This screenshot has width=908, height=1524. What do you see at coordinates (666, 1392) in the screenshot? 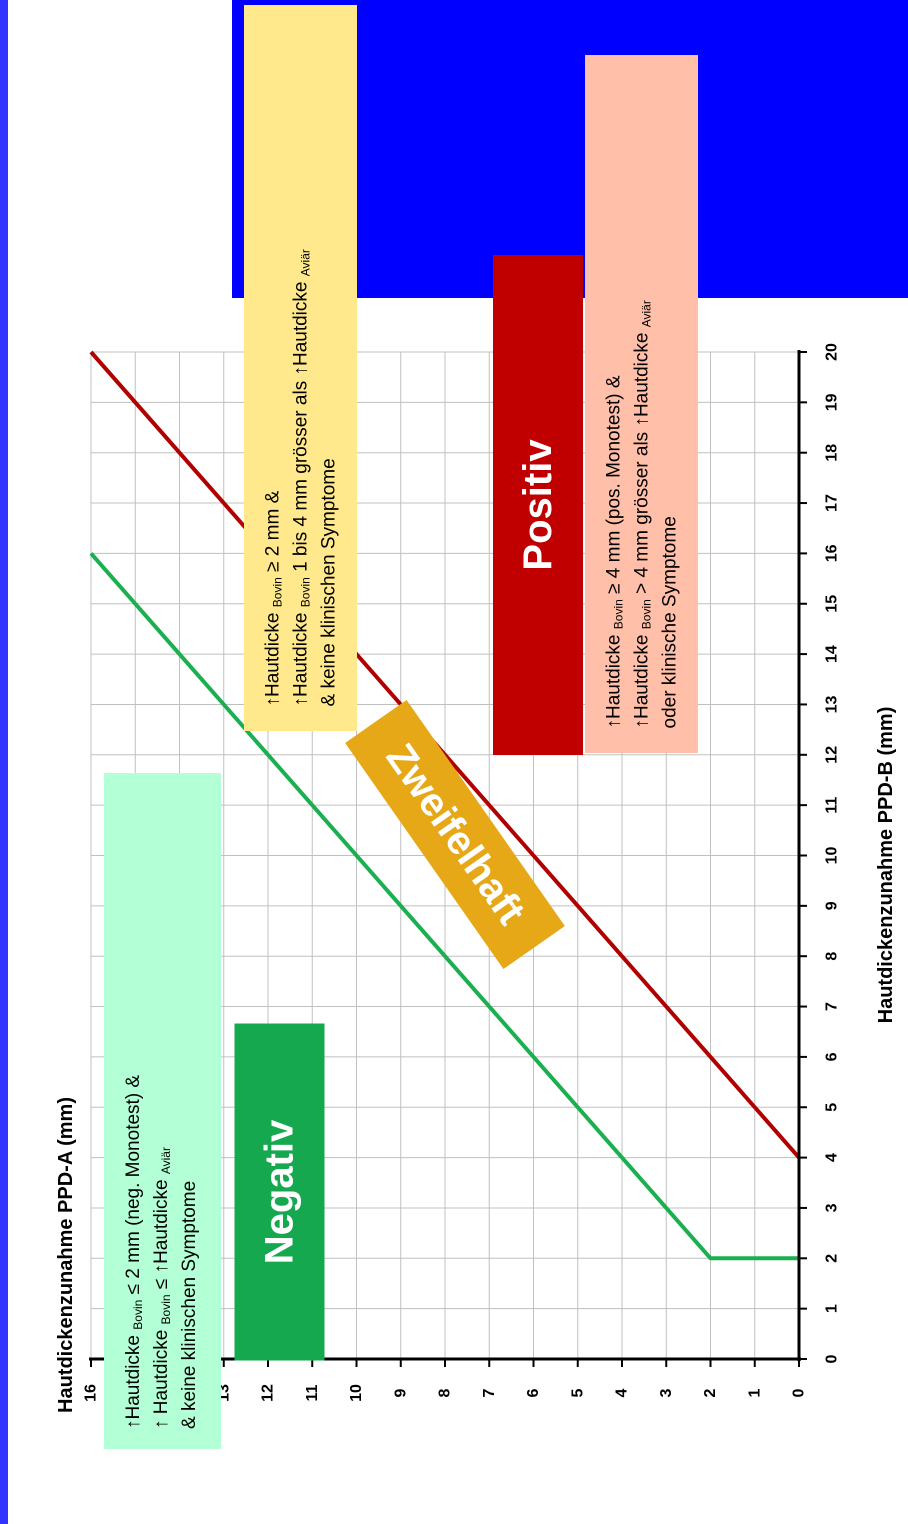
I see `y-tick-label: 3` at bounding box center [666, 1392].